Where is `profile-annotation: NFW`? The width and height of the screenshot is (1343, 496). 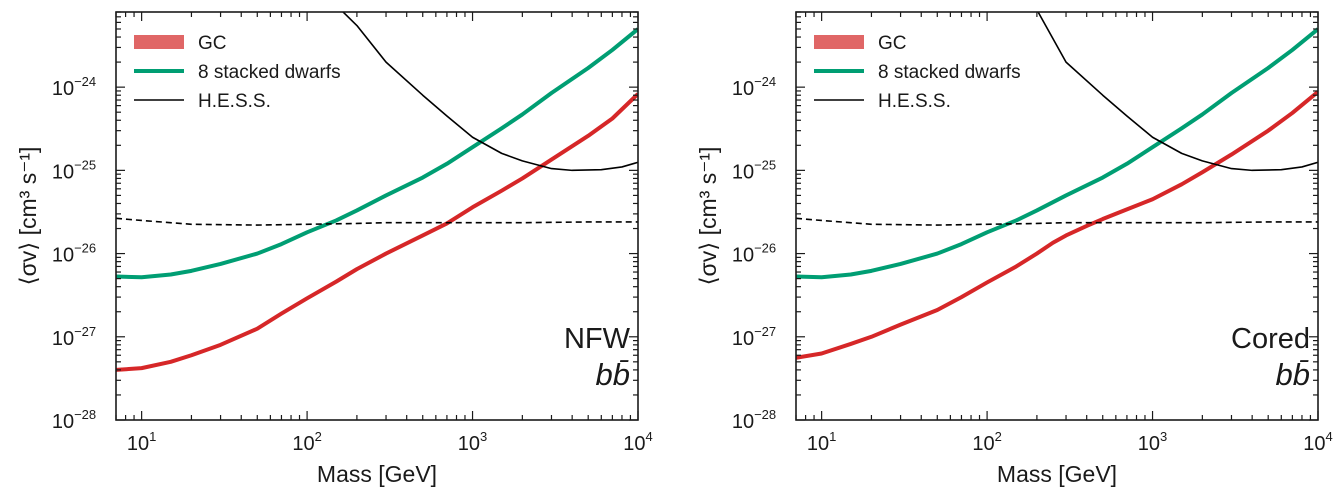 profile-annotation: NFW is located at coordinates (597, 339).